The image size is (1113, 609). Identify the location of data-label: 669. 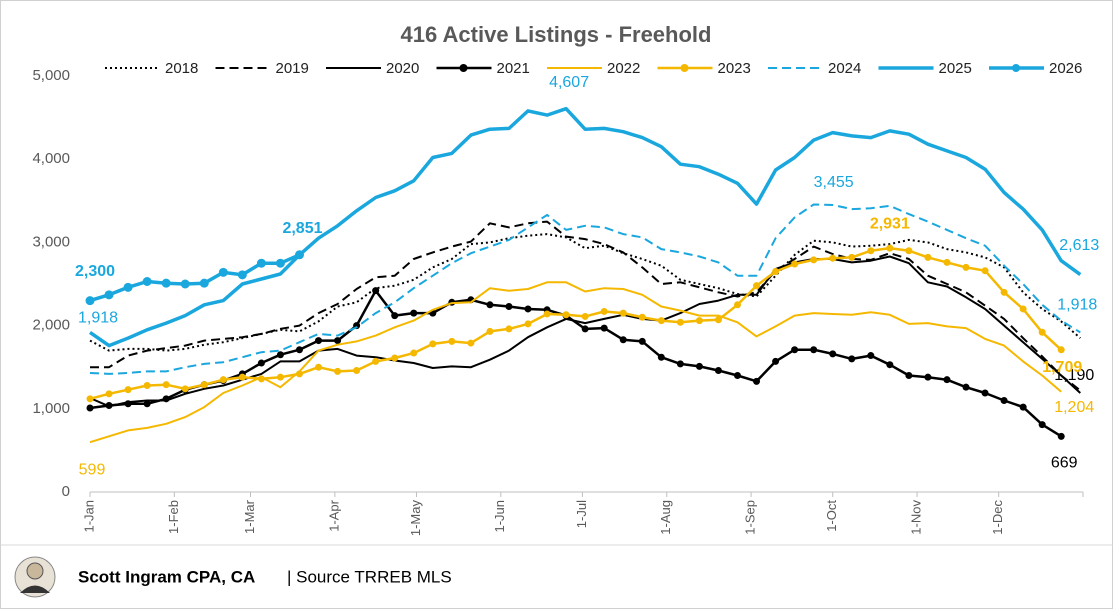
(1064, 463).